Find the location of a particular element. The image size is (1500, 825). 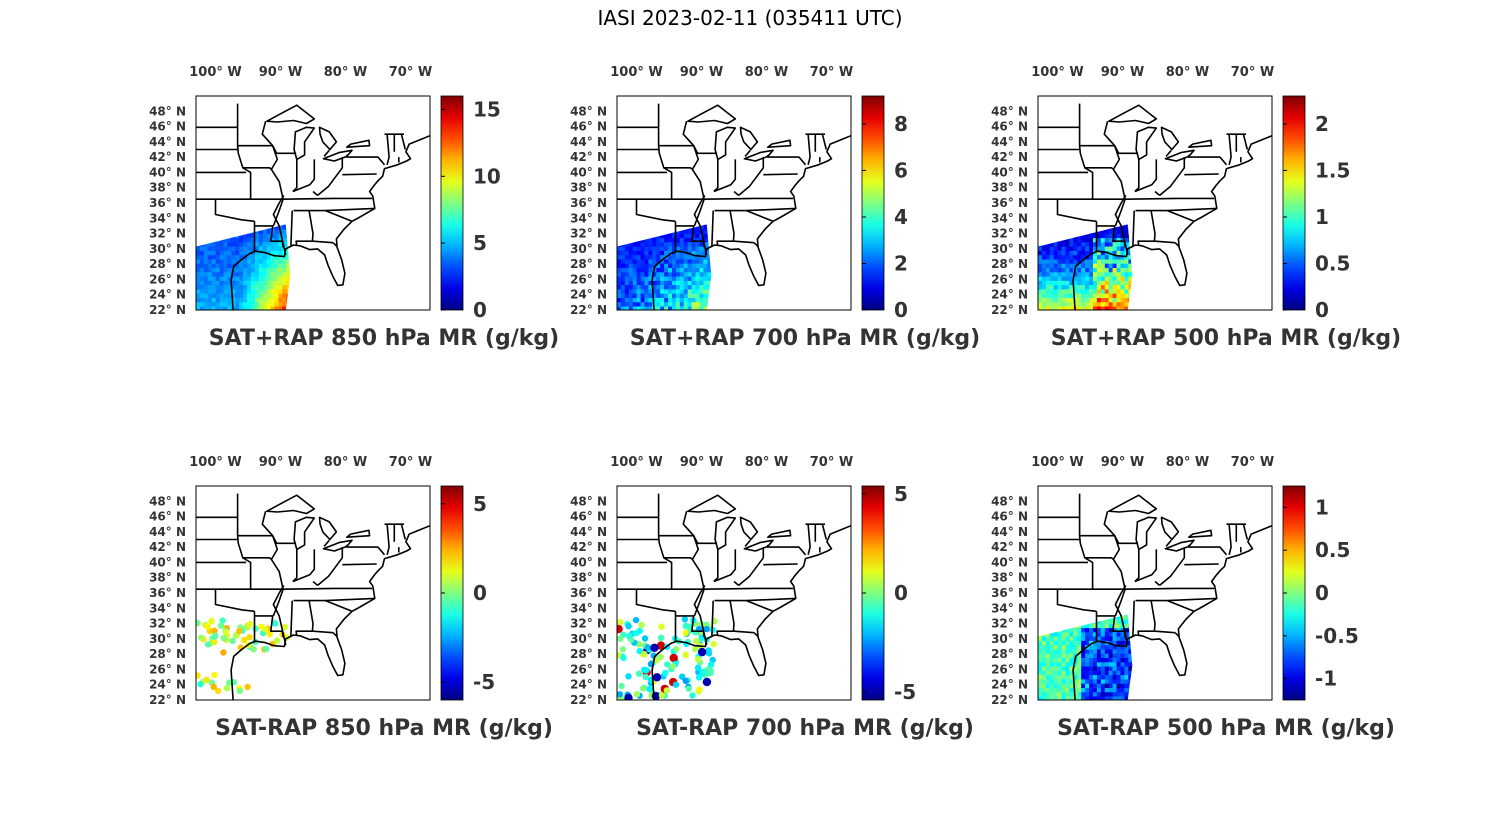

colorbar-tick-label: 2 is located at coordinates (1322, 124).